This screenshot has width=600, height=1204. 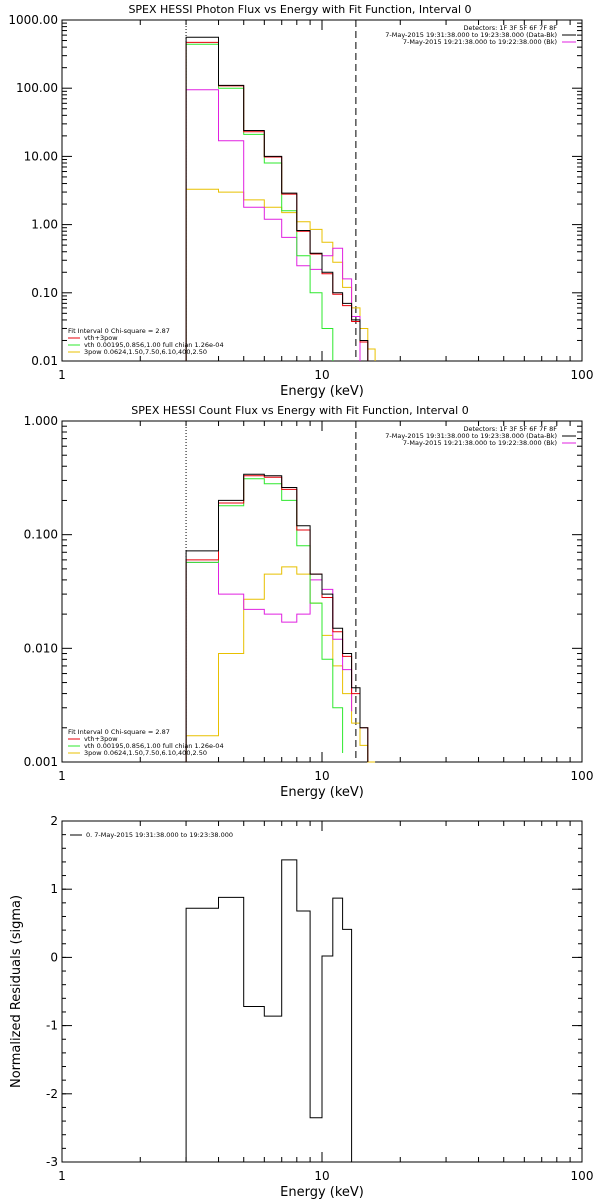 What do you see at coordinates (52, 1162) in the screenshot?
I see `y-tick-label: -3` at bounding box center [52, 1162].